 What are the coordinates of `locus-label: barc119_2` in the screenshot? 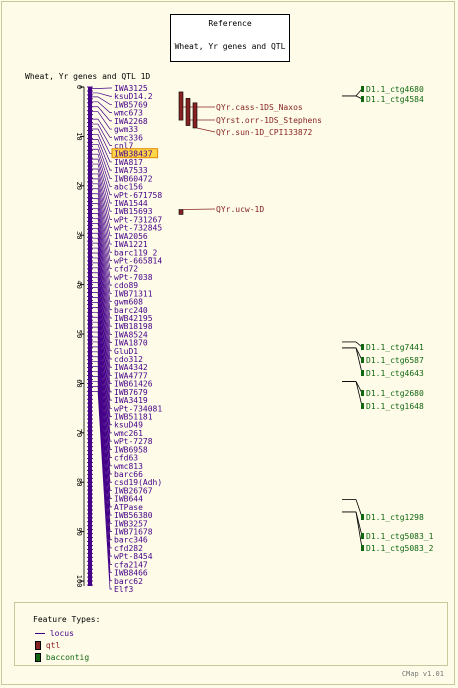 It's located at (136, 252).